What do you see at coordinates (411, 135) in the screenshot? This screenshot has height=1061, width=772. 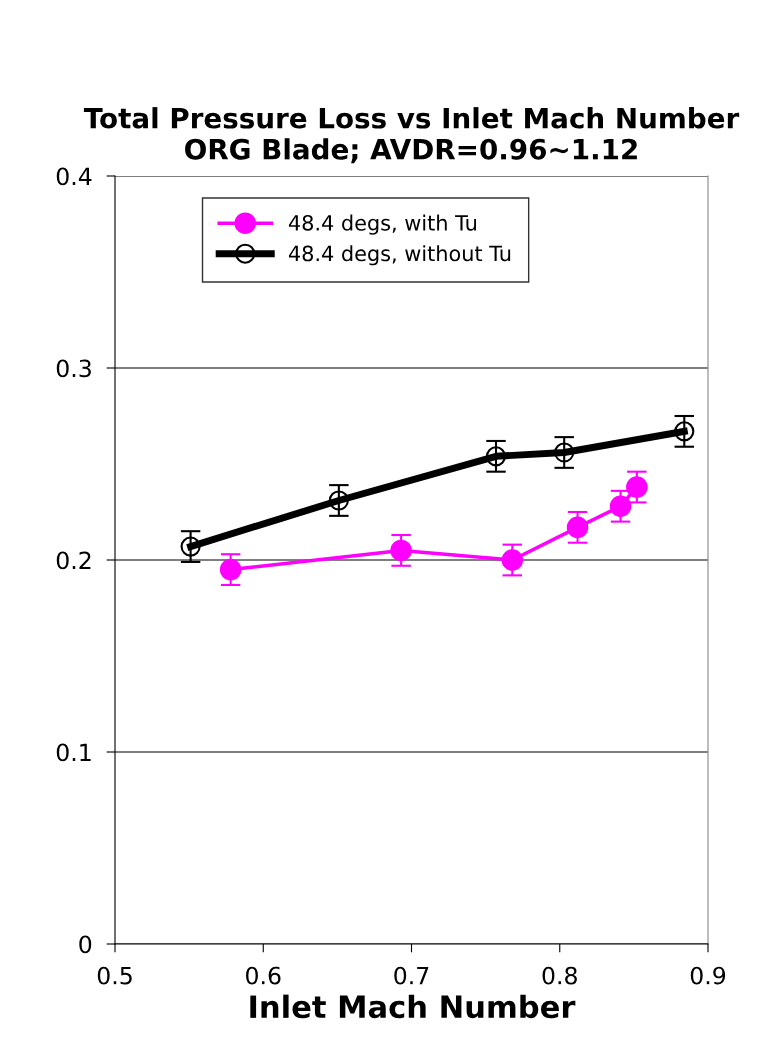 I see `chart-title: Total Pressure Loss vs Inlet Mach Number ORG Blade; AVDR=0.96~1.12` at bounding box center [411, 135].